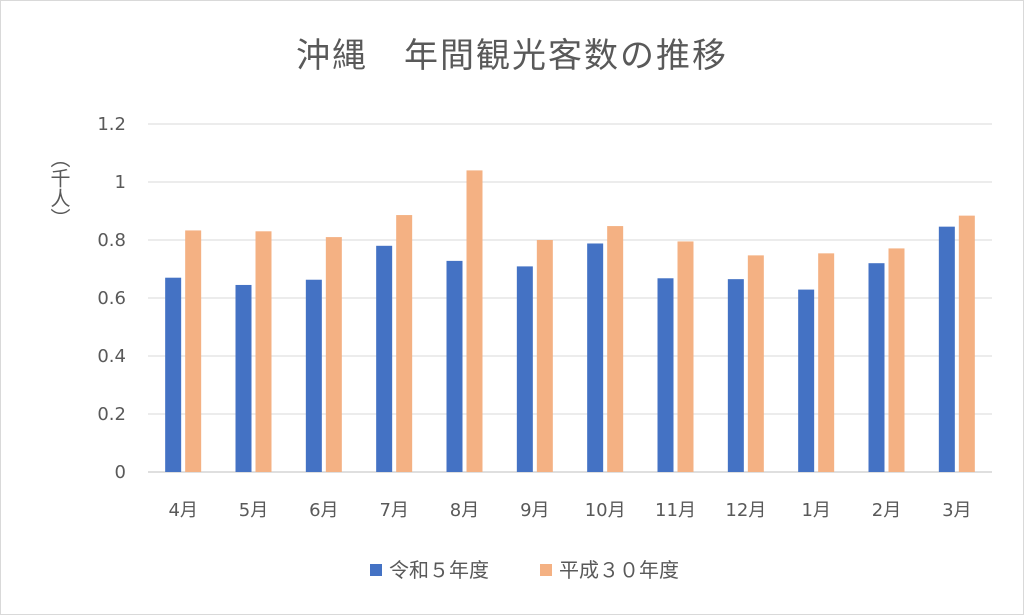  I want to click on y-tick-label: 0.2, so click(111, 414).